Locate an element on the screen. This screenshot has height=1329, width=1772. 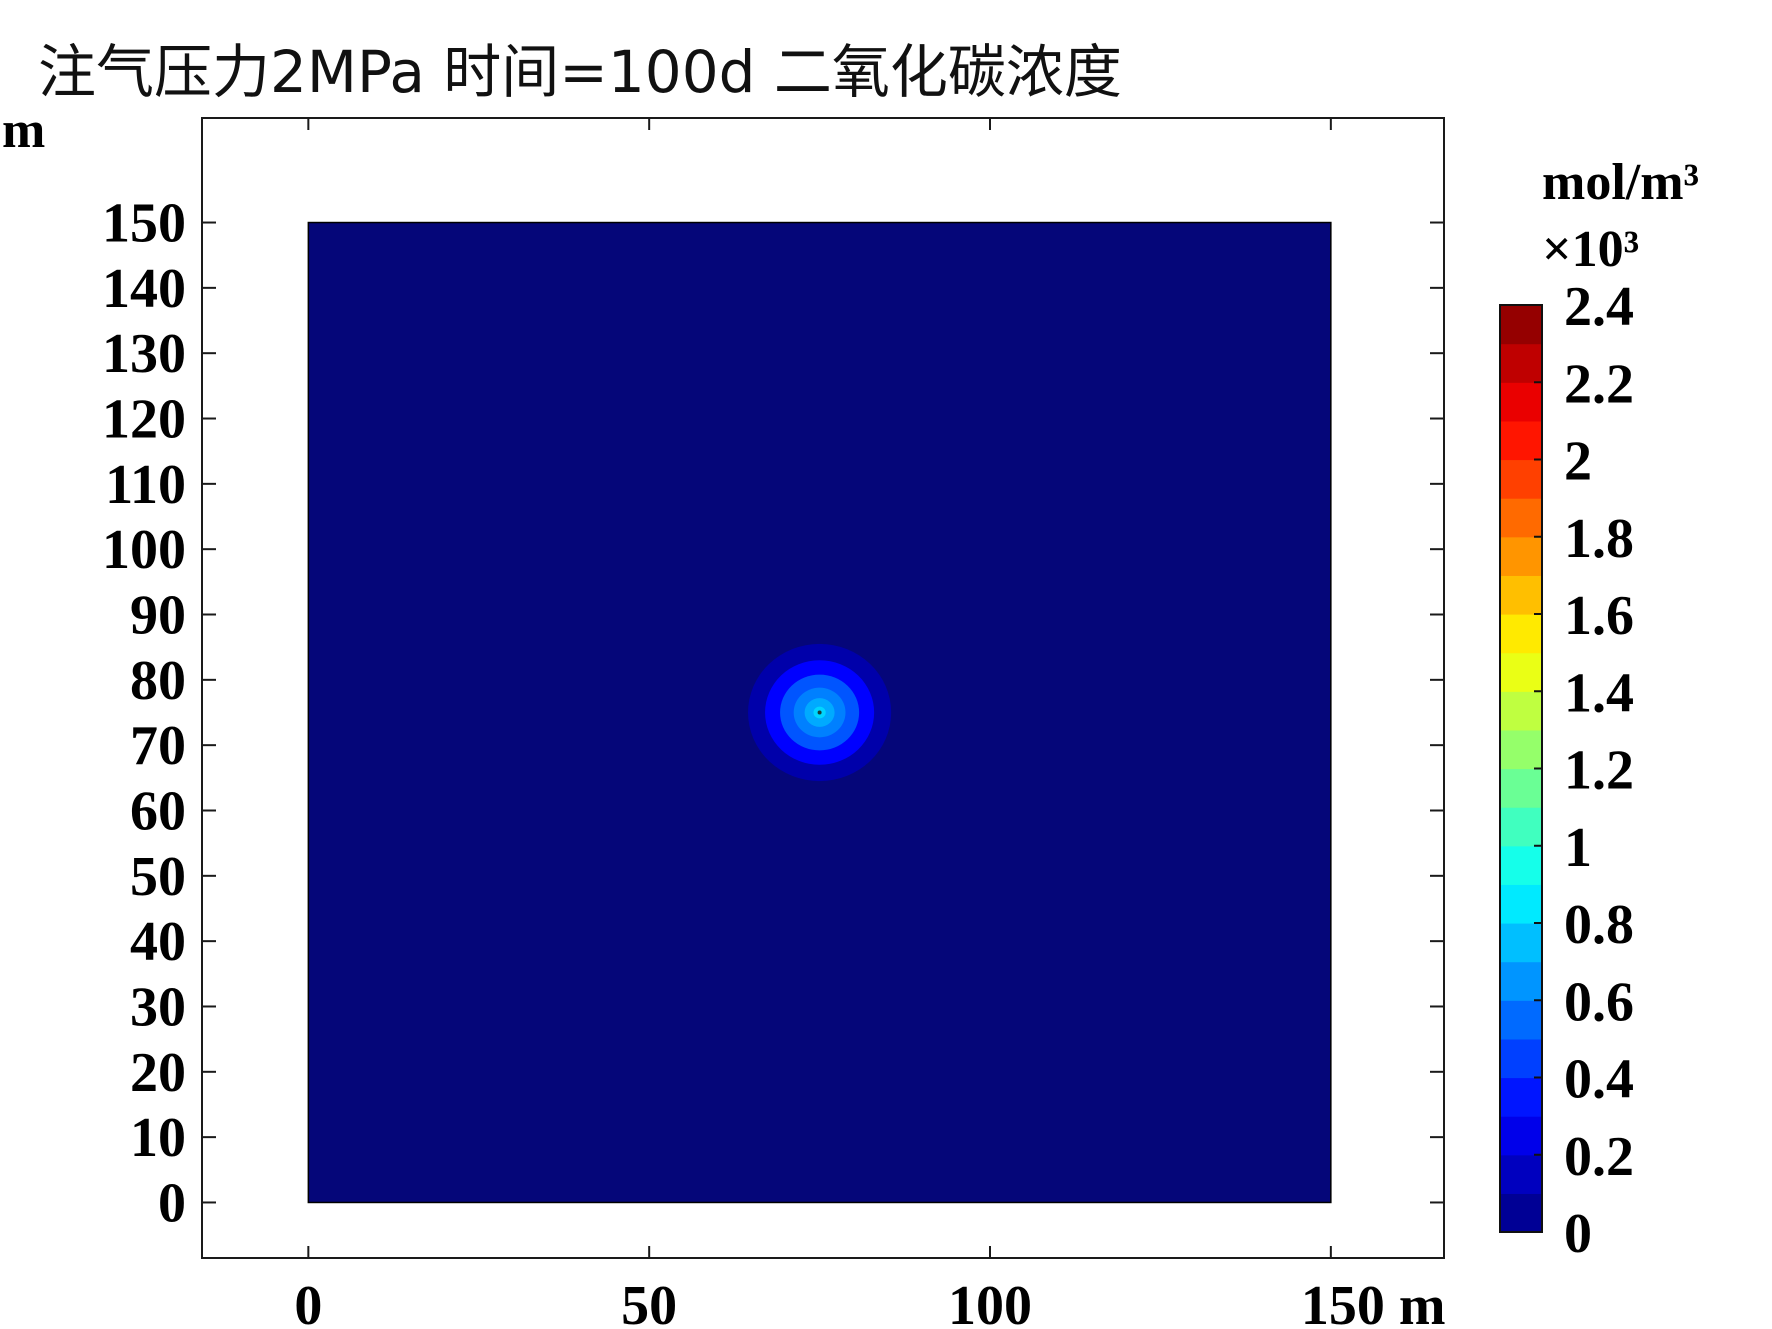
y-tick-label: 100 is located at coordinates (144, 550).